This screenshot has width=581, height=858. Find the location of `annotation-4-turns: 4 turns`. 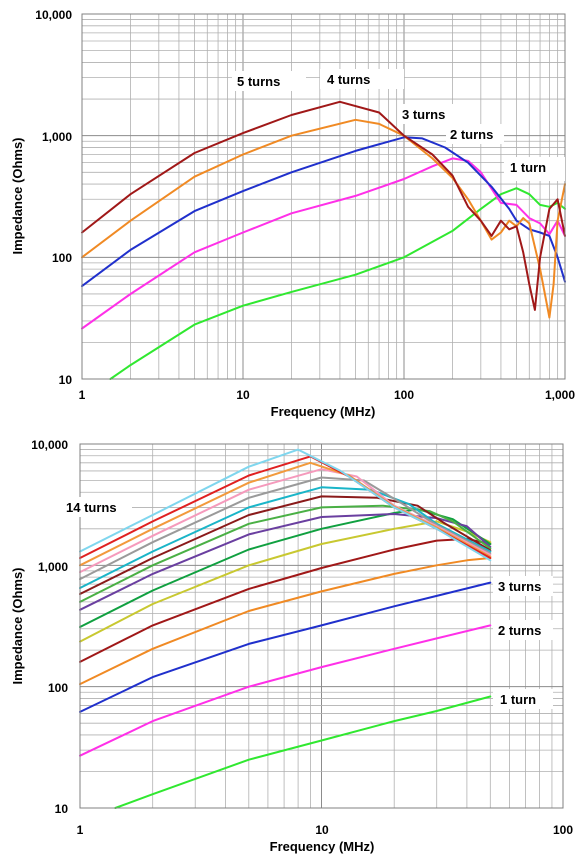

annotation-4-turns: 4 turns is located at coordinates (348, 79).